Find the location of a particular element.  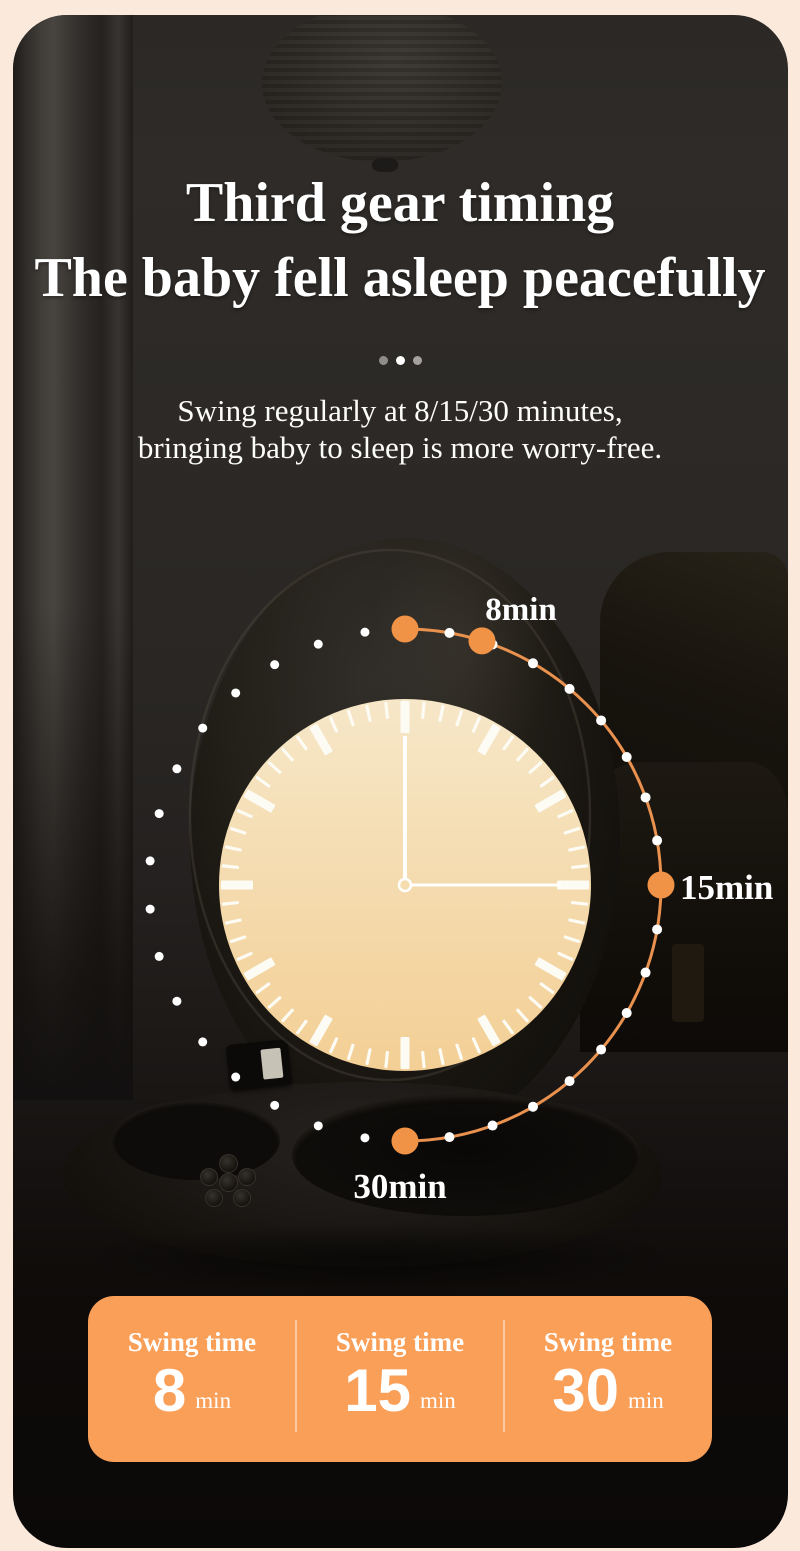

timer-ring-dots is located at coordinates (257, 885).